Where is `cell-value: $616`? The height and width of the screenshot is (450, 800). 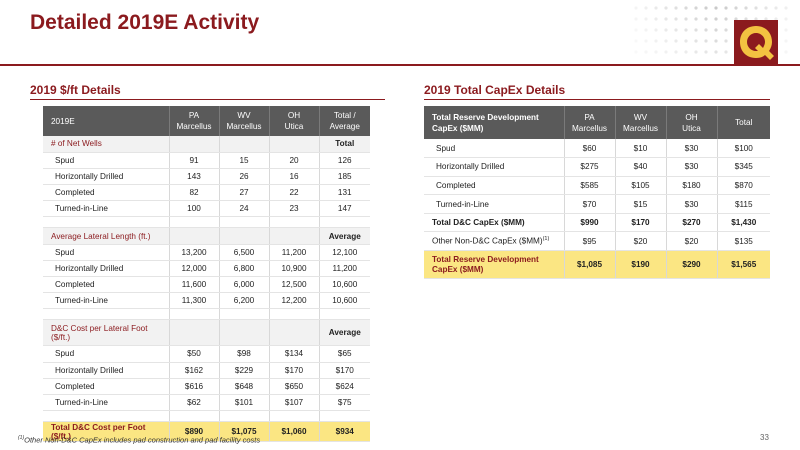
cell-value: $616 is located at coordinates (193, 386).